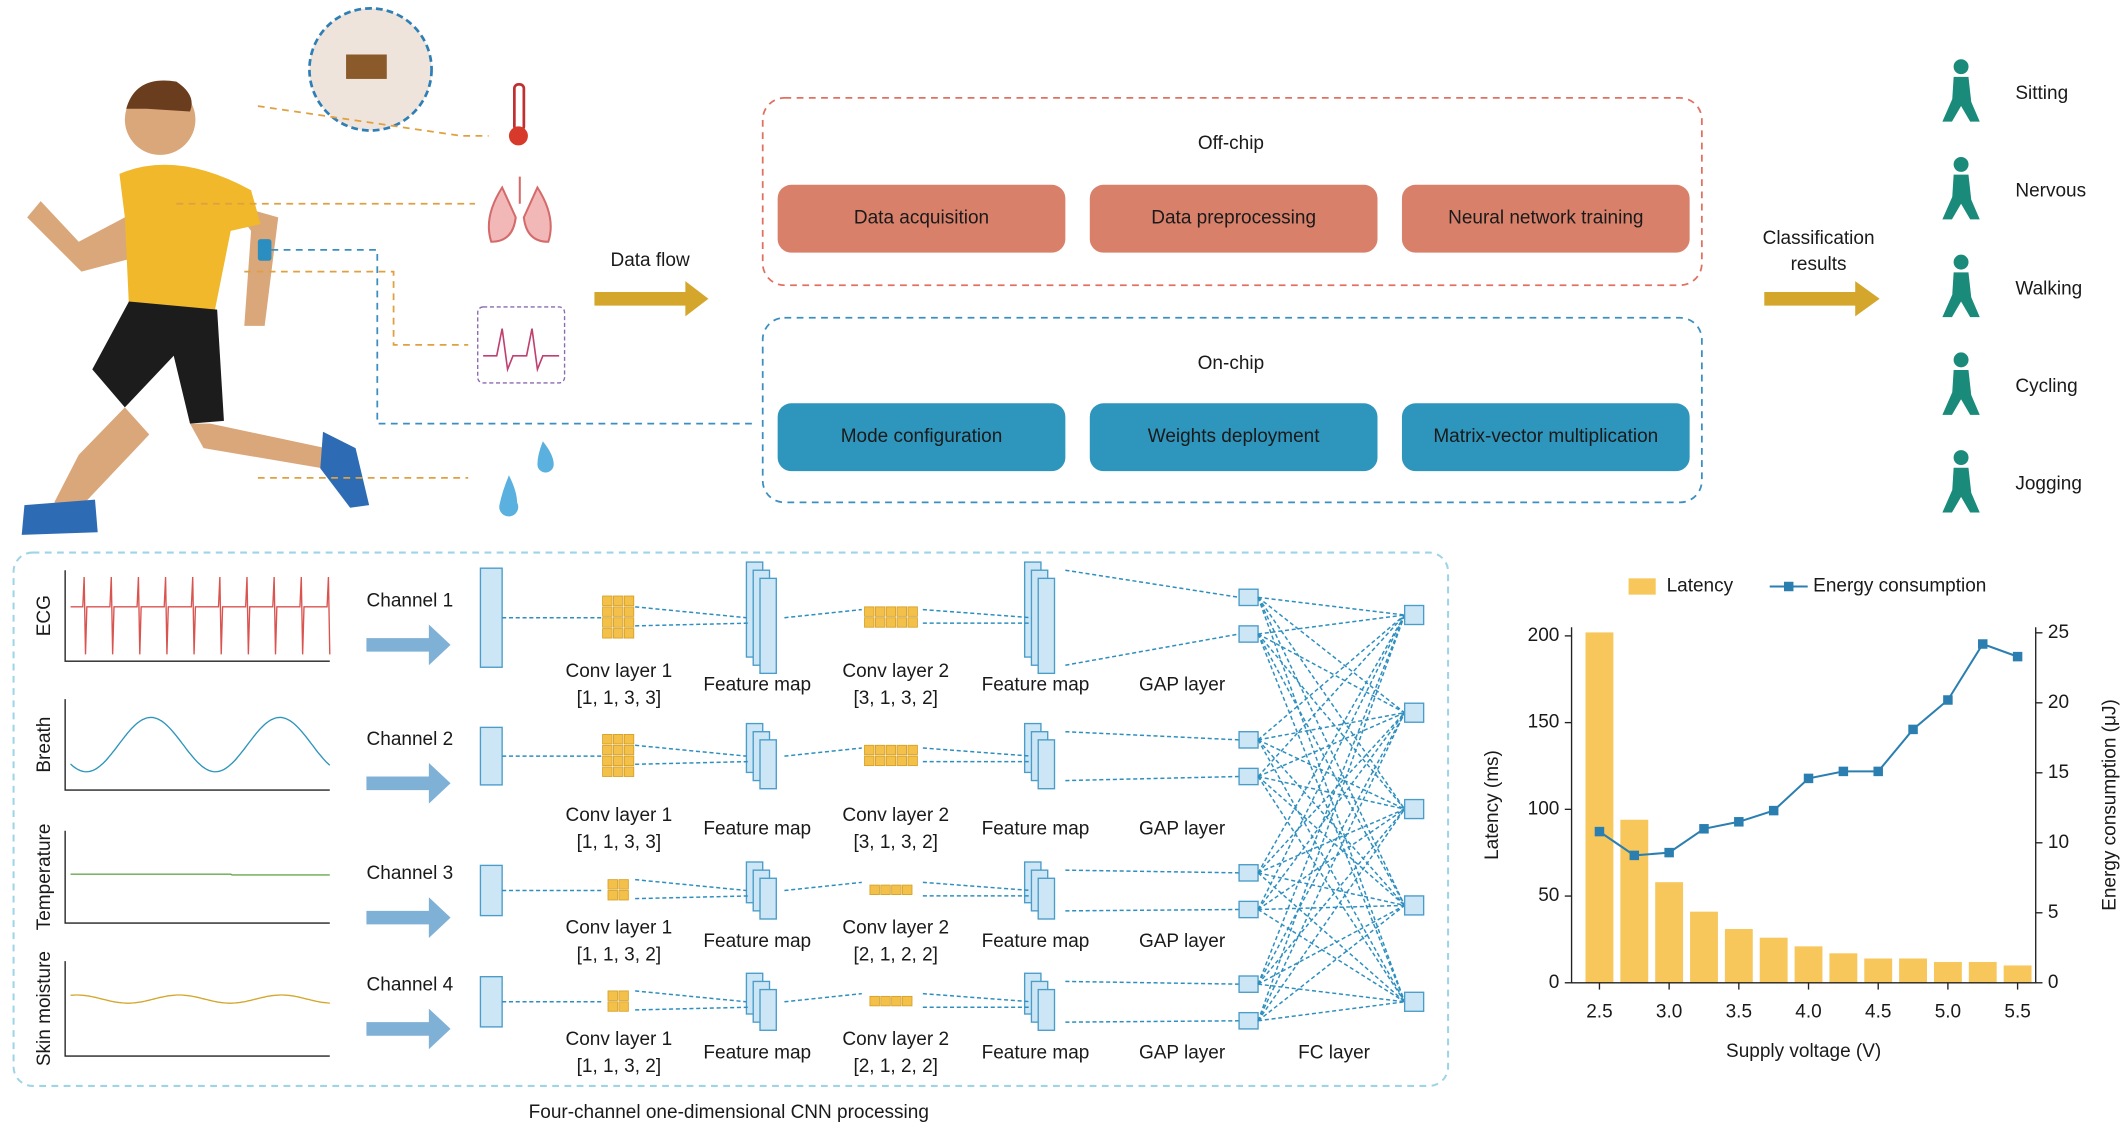 This screenshot has width=2128, height=1135. I want to click on y-axis-label: Latency (ms), so click(1492, 805).